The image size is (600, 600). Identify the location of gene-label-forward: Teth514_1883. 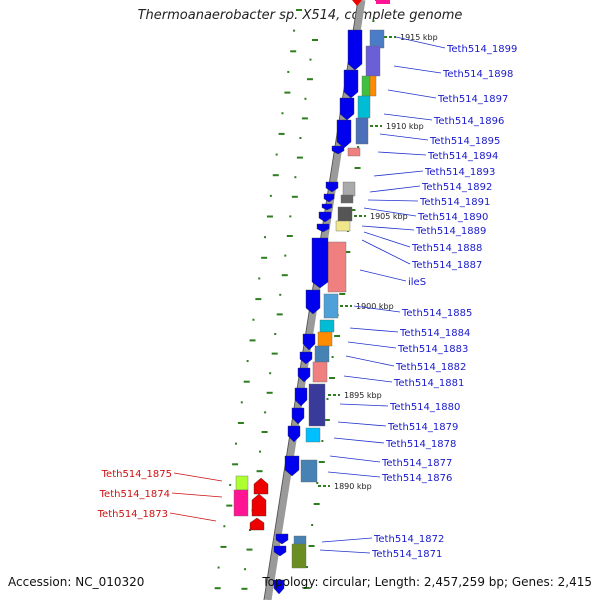
(432, 349).